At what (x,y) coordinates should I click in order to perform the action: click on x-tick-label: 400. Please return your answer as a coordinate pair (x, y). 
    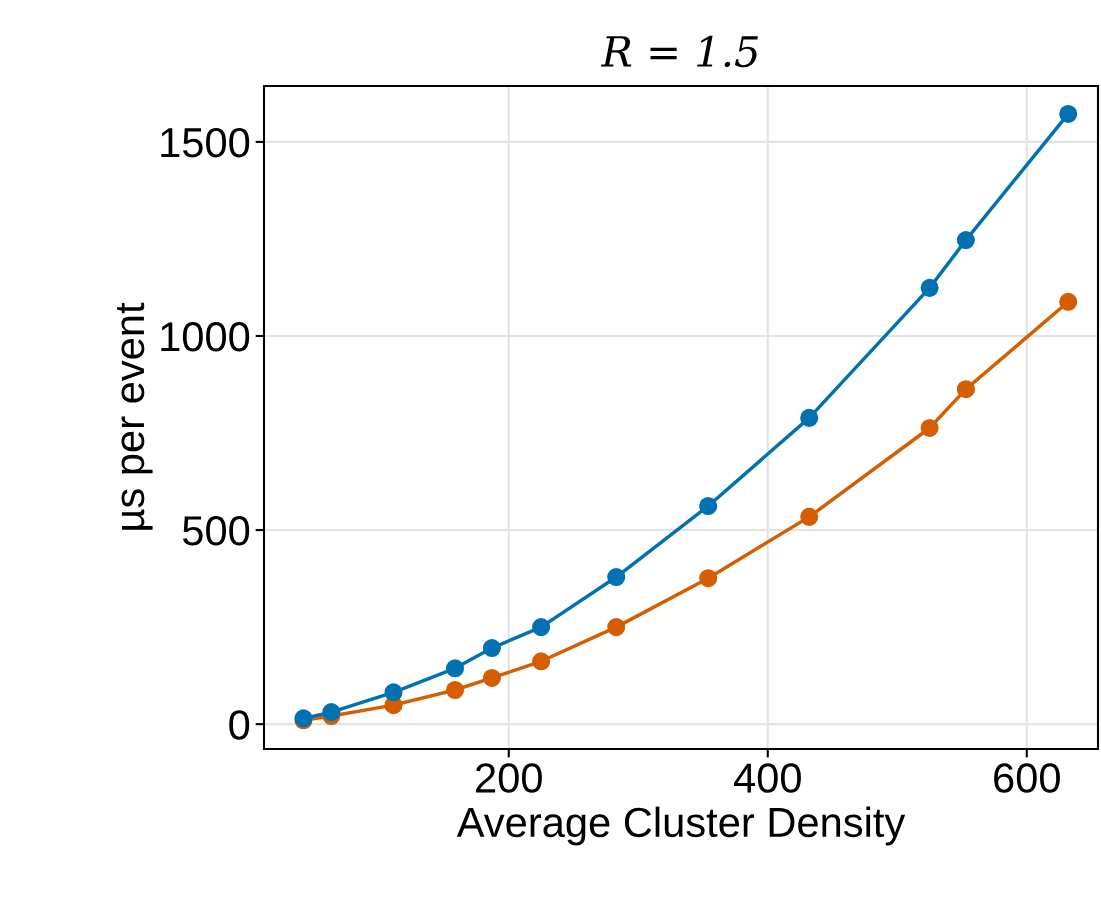
    Looking at the image, I should click on (767, 778).